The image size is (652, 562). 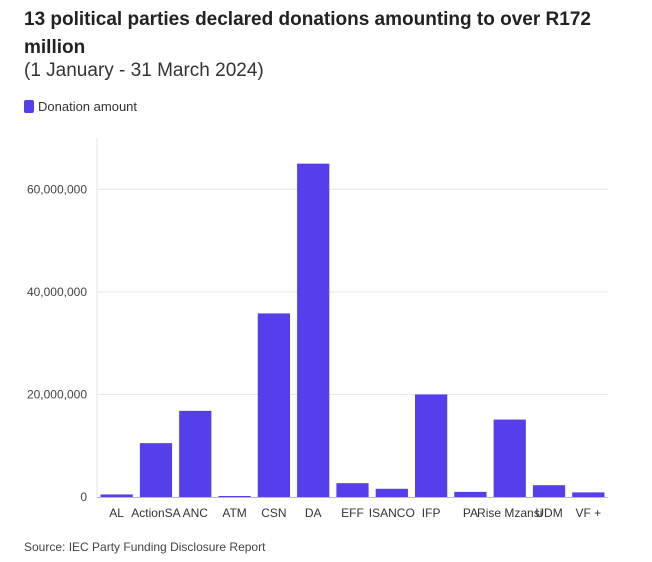 I want to click on legend-swatch, so click(x=29, y=106).